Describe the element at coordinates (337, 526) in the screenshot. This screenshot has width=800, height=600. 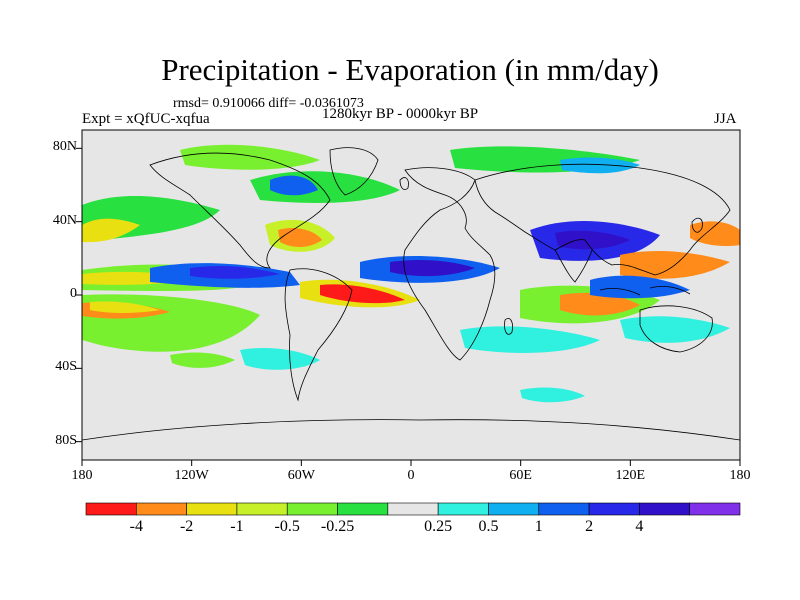
I see `colorbar-label: -0.25` at that location.